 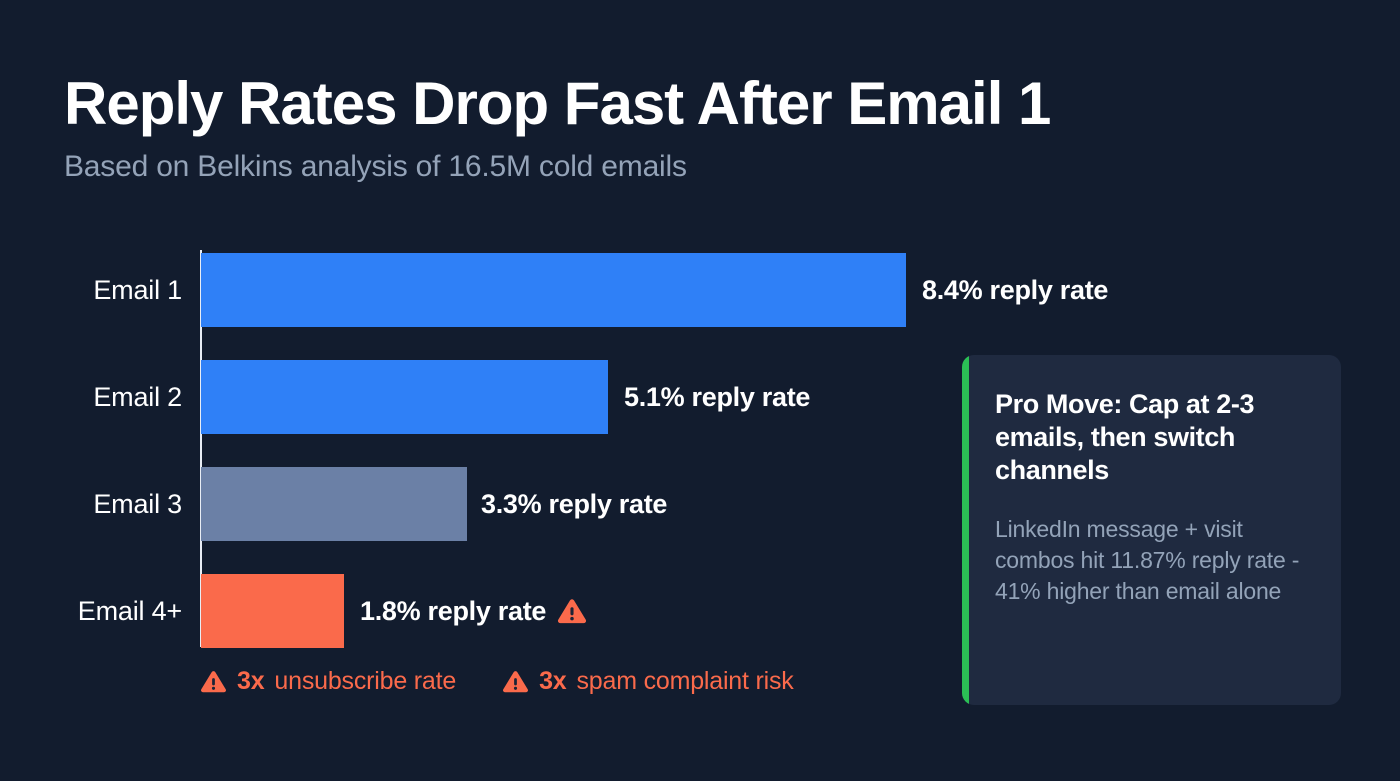 I want to click on chart-row: Email 1 8.4% reply rate, so click(x=554, y=290).